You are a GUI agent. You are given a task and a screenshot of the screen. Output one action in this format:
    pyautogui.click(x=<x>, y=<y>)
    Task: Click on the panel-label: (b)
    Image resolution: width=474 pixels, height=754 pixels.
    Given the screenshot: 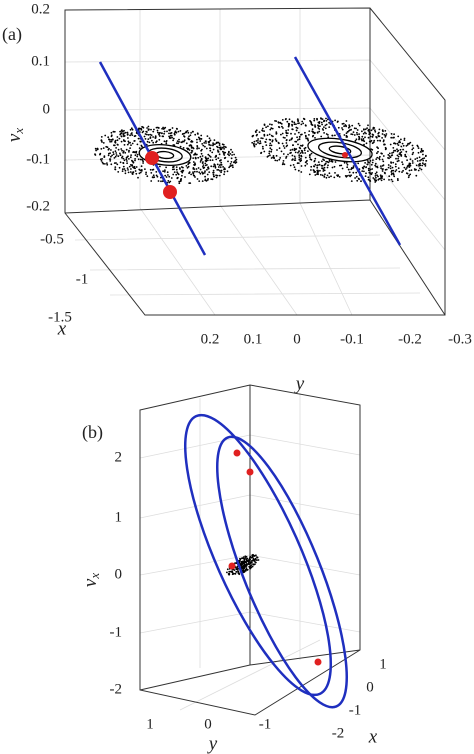 What is the action you would take?
    pyautogui.click(x=92, y=432)
    